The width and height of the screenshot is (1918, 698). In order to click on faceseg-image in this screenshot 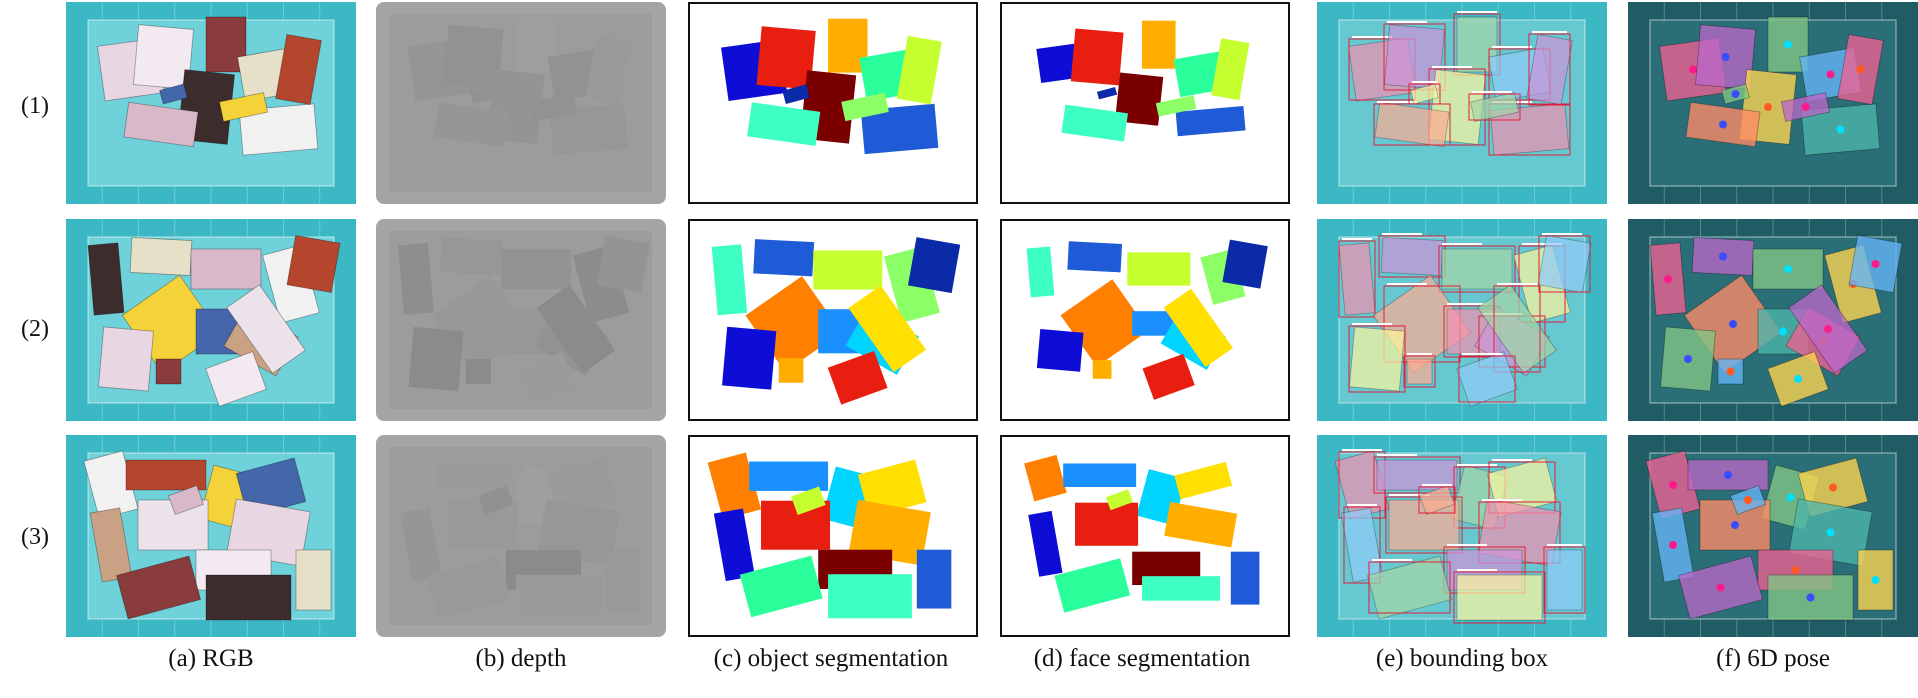, I will do `click(1147, 319)`.